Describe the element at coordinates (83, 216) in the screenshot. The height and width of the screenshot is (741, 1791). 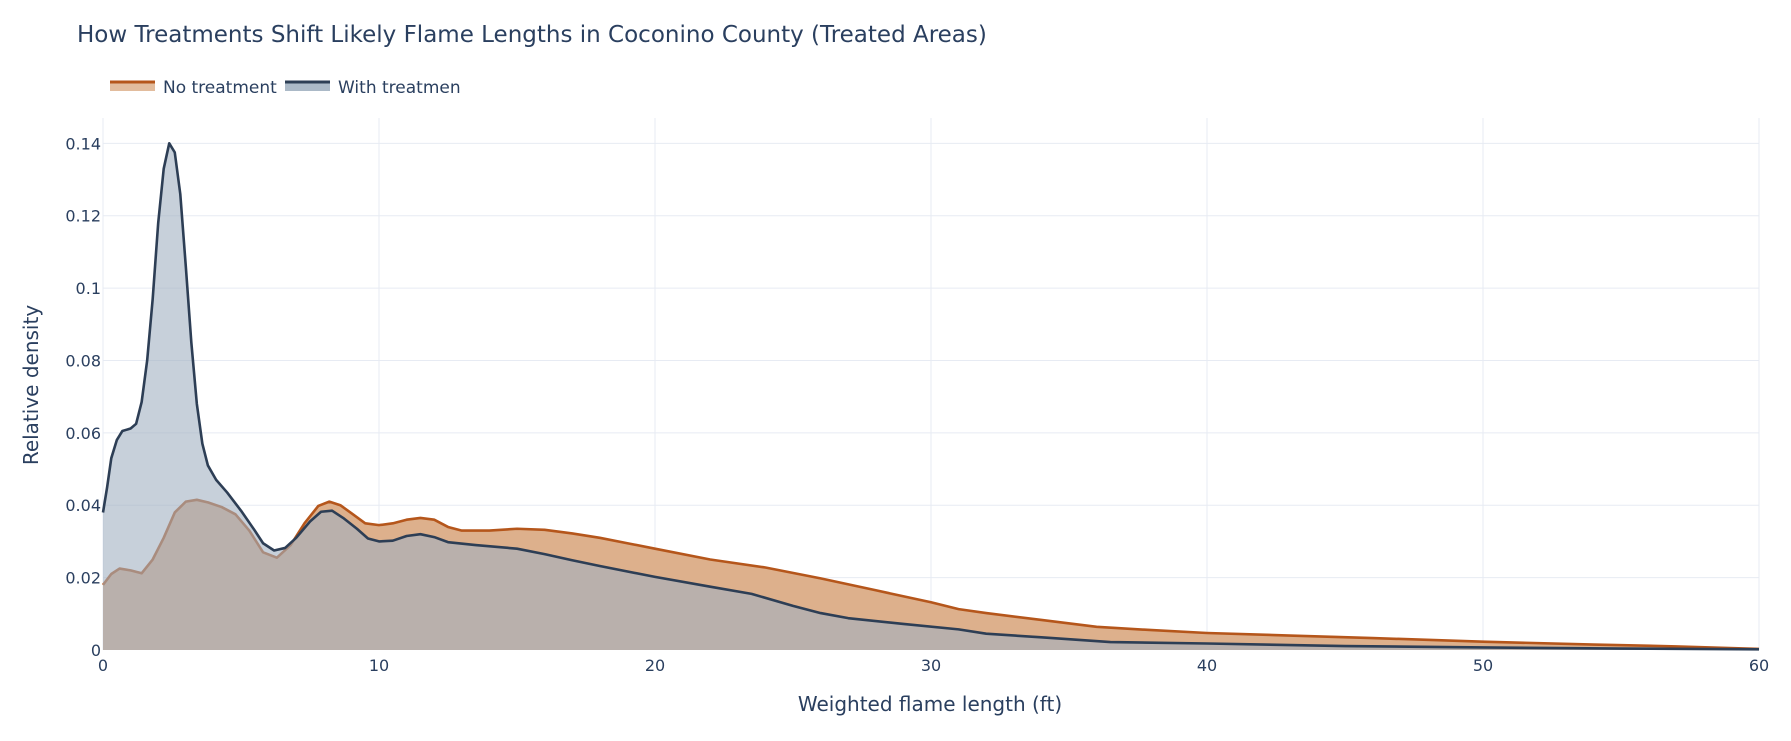
I see `y-tick-label: 0.12` at that location.